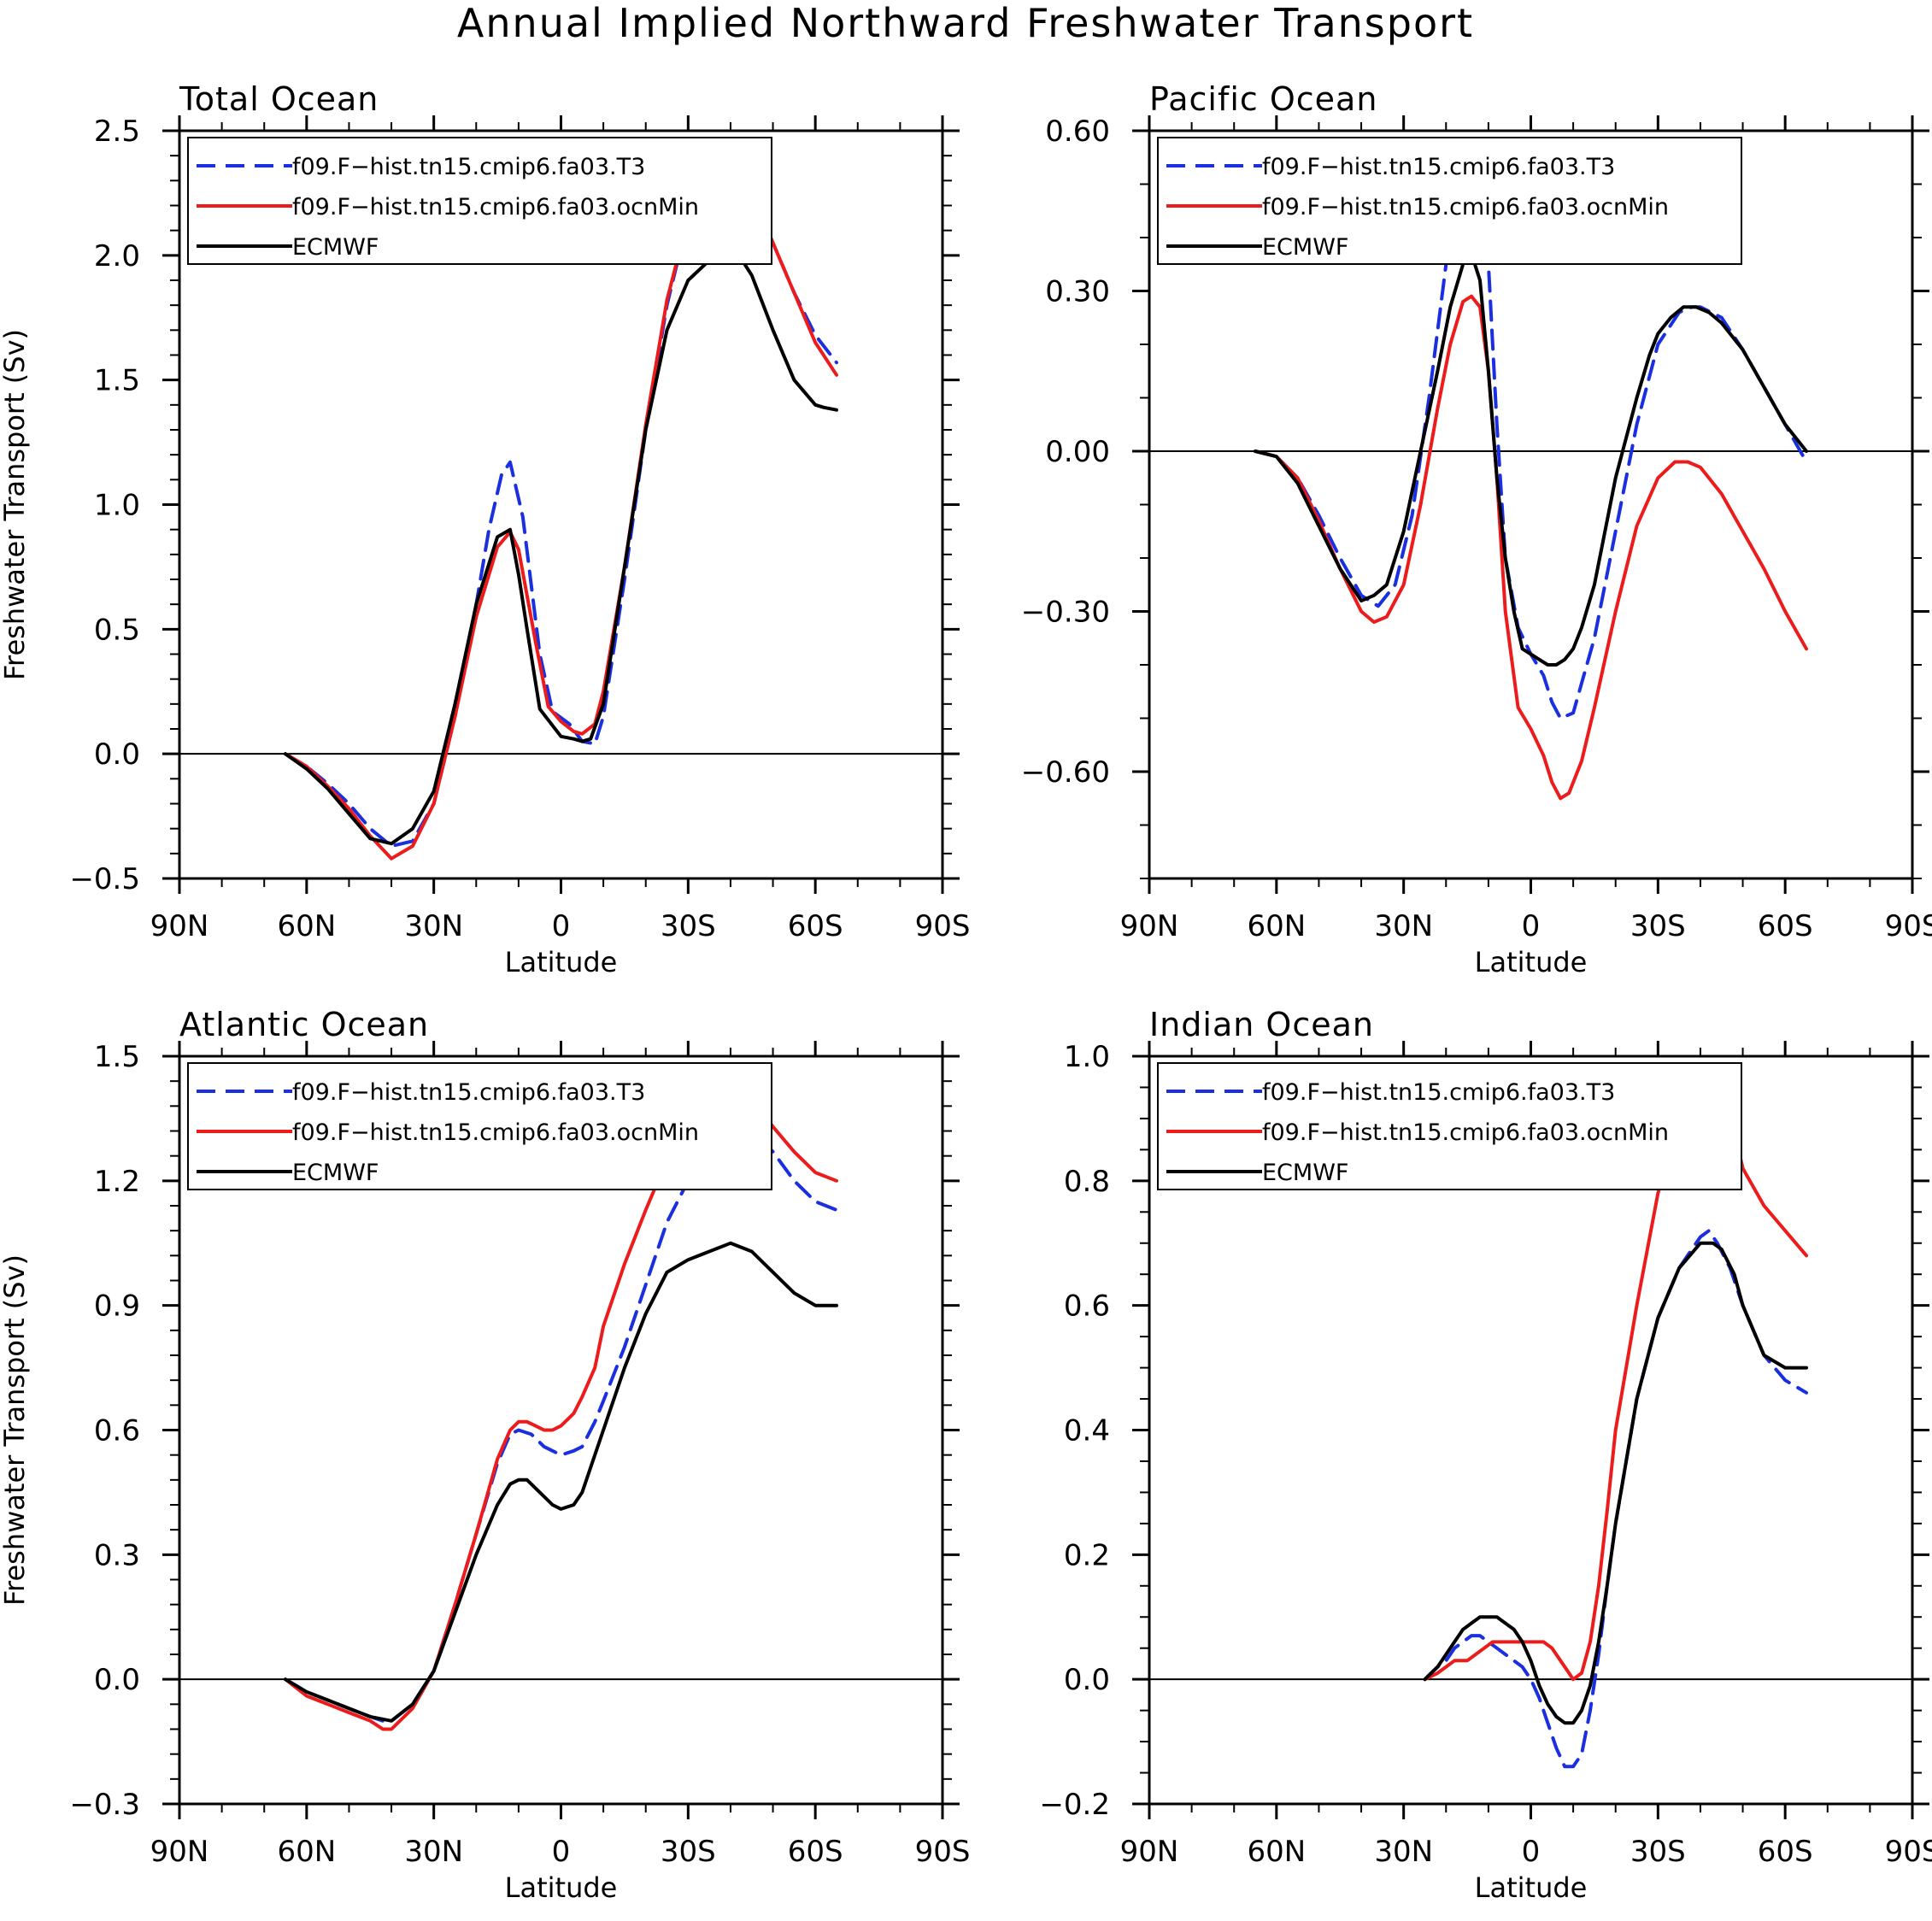 The width and height of the screenshot is (1932, 1921). I want to click on y-tick-label: −0.3, so click(104, 1805).